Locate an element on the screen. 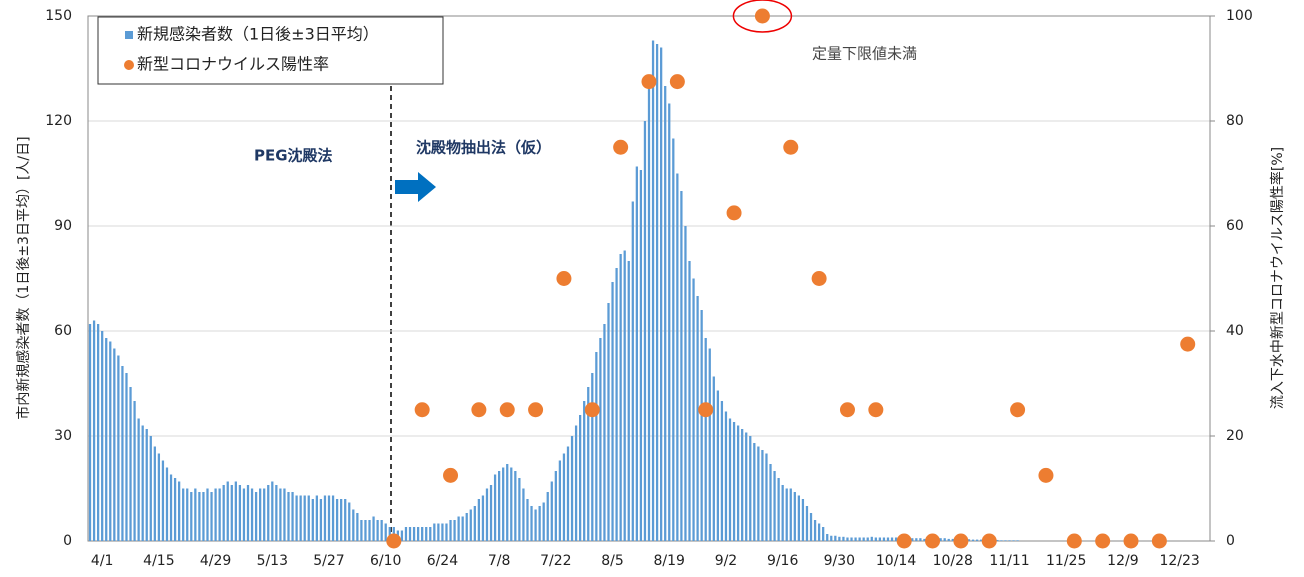 The height and width of the screenshot is (577, 1304). legend-label: 新規感染者数（1日後±3日平均） is located at coordinates (258, 34).